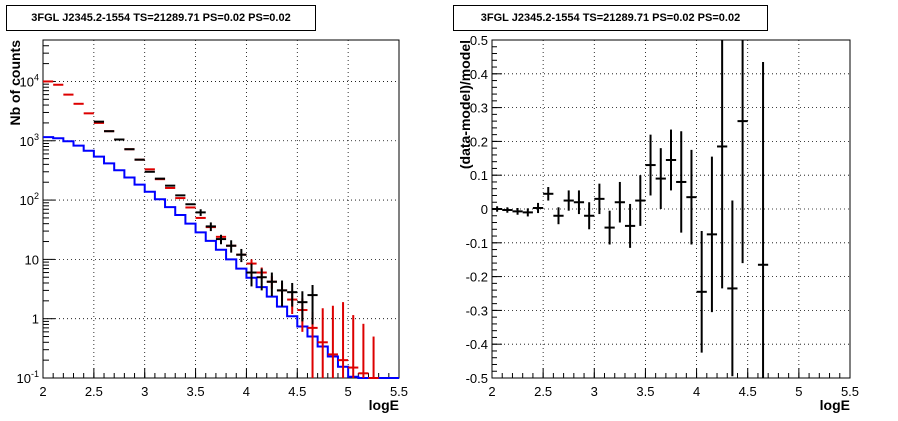 Image resolution: width=898 pixels, height=421 pixels. Describe the element at coordinates (32, 259) in the screenshot. I see `y-tick-label: 10` at that location.